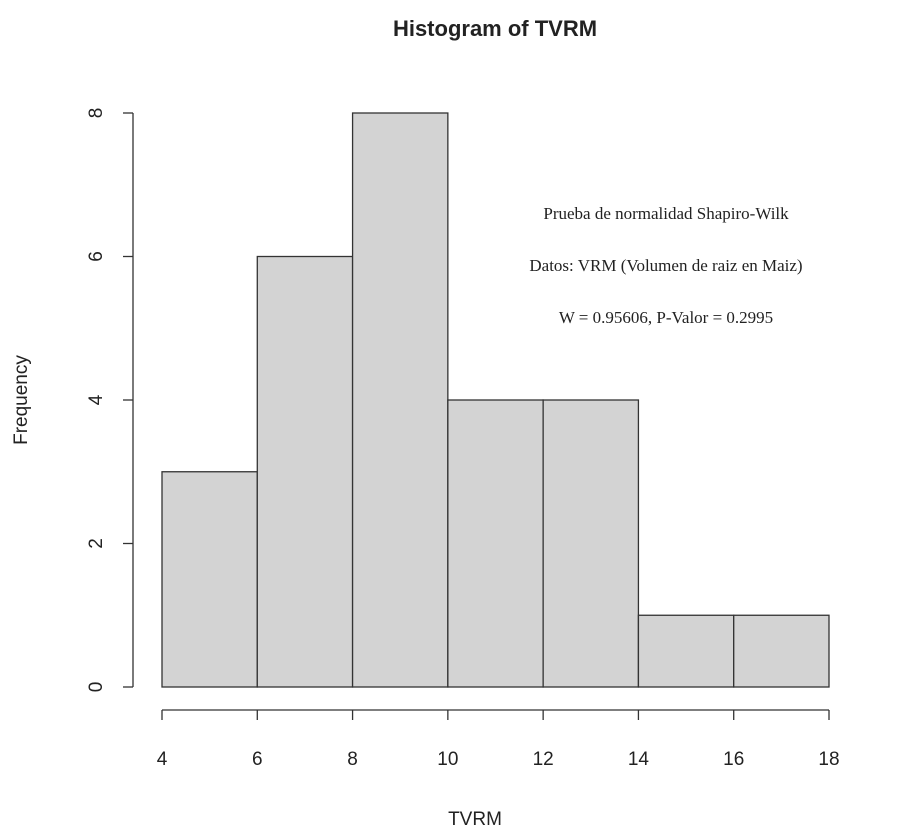 Image resolution: width=906 pixels, height=836 pixels. What do you see at coordinates (96, 399) in the screenshot?
I see `y-tick-label: 4` at bounding box center [96, 399].